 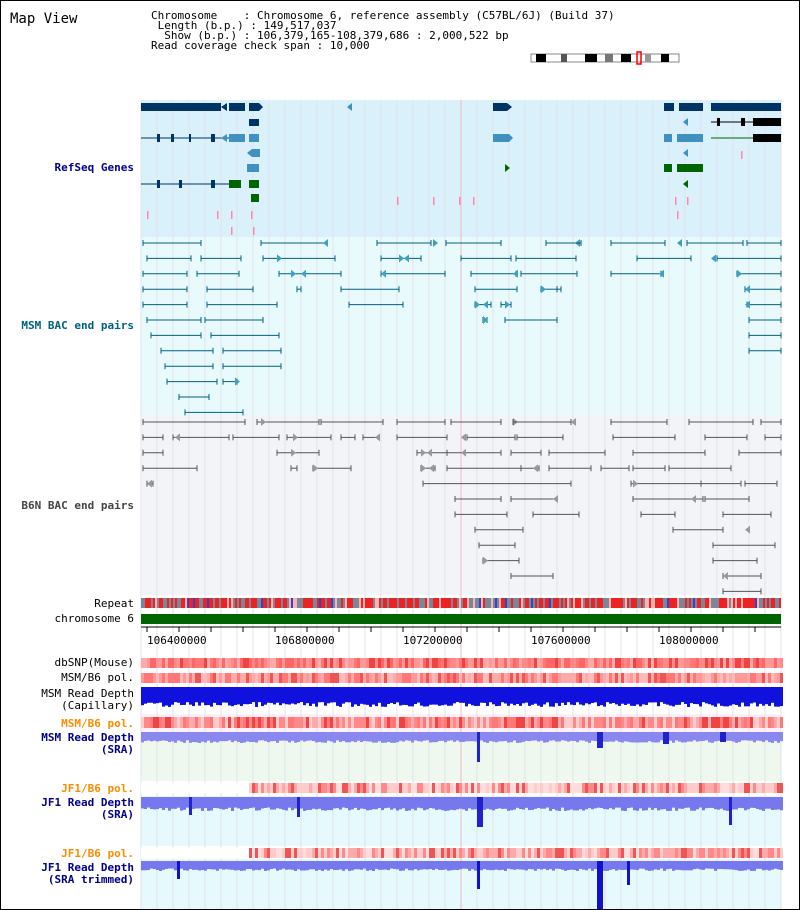 I want to click on dbsnp-label: dbSNP(Mouse), so click(x=94, y=662).